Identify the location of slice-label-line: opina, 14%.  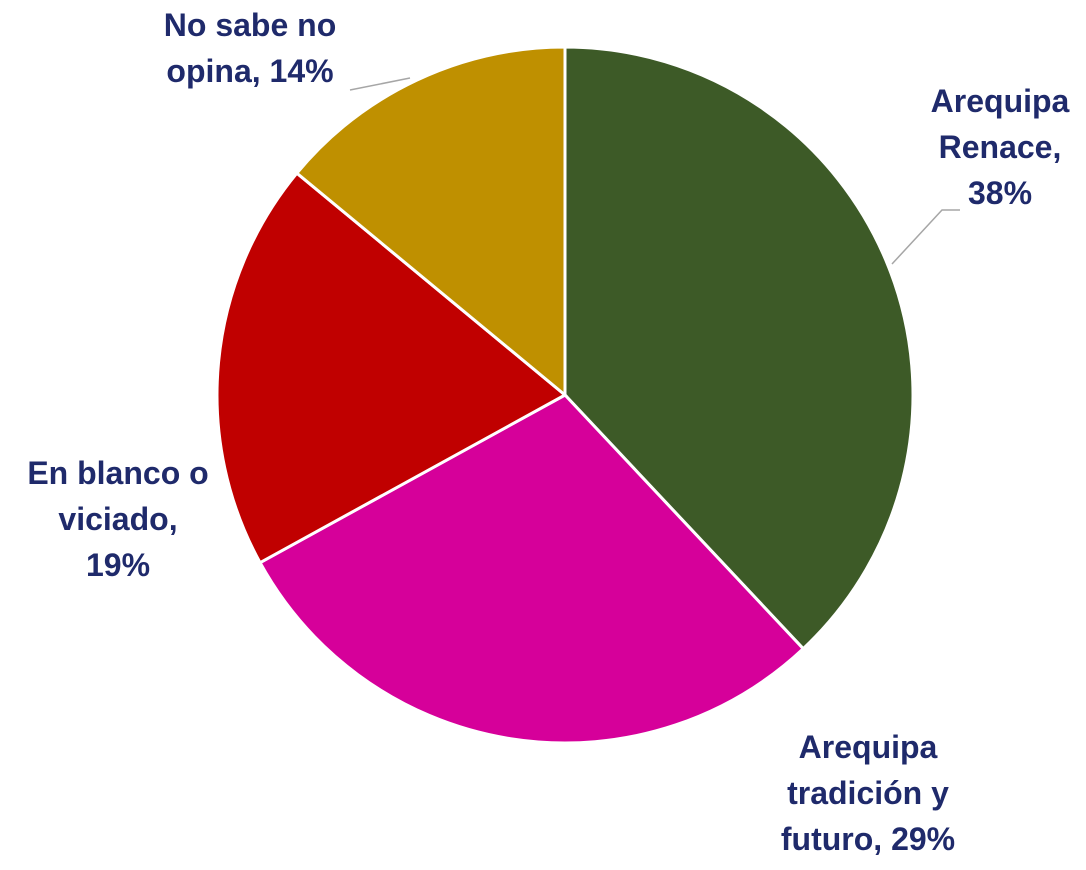
(249, 71).